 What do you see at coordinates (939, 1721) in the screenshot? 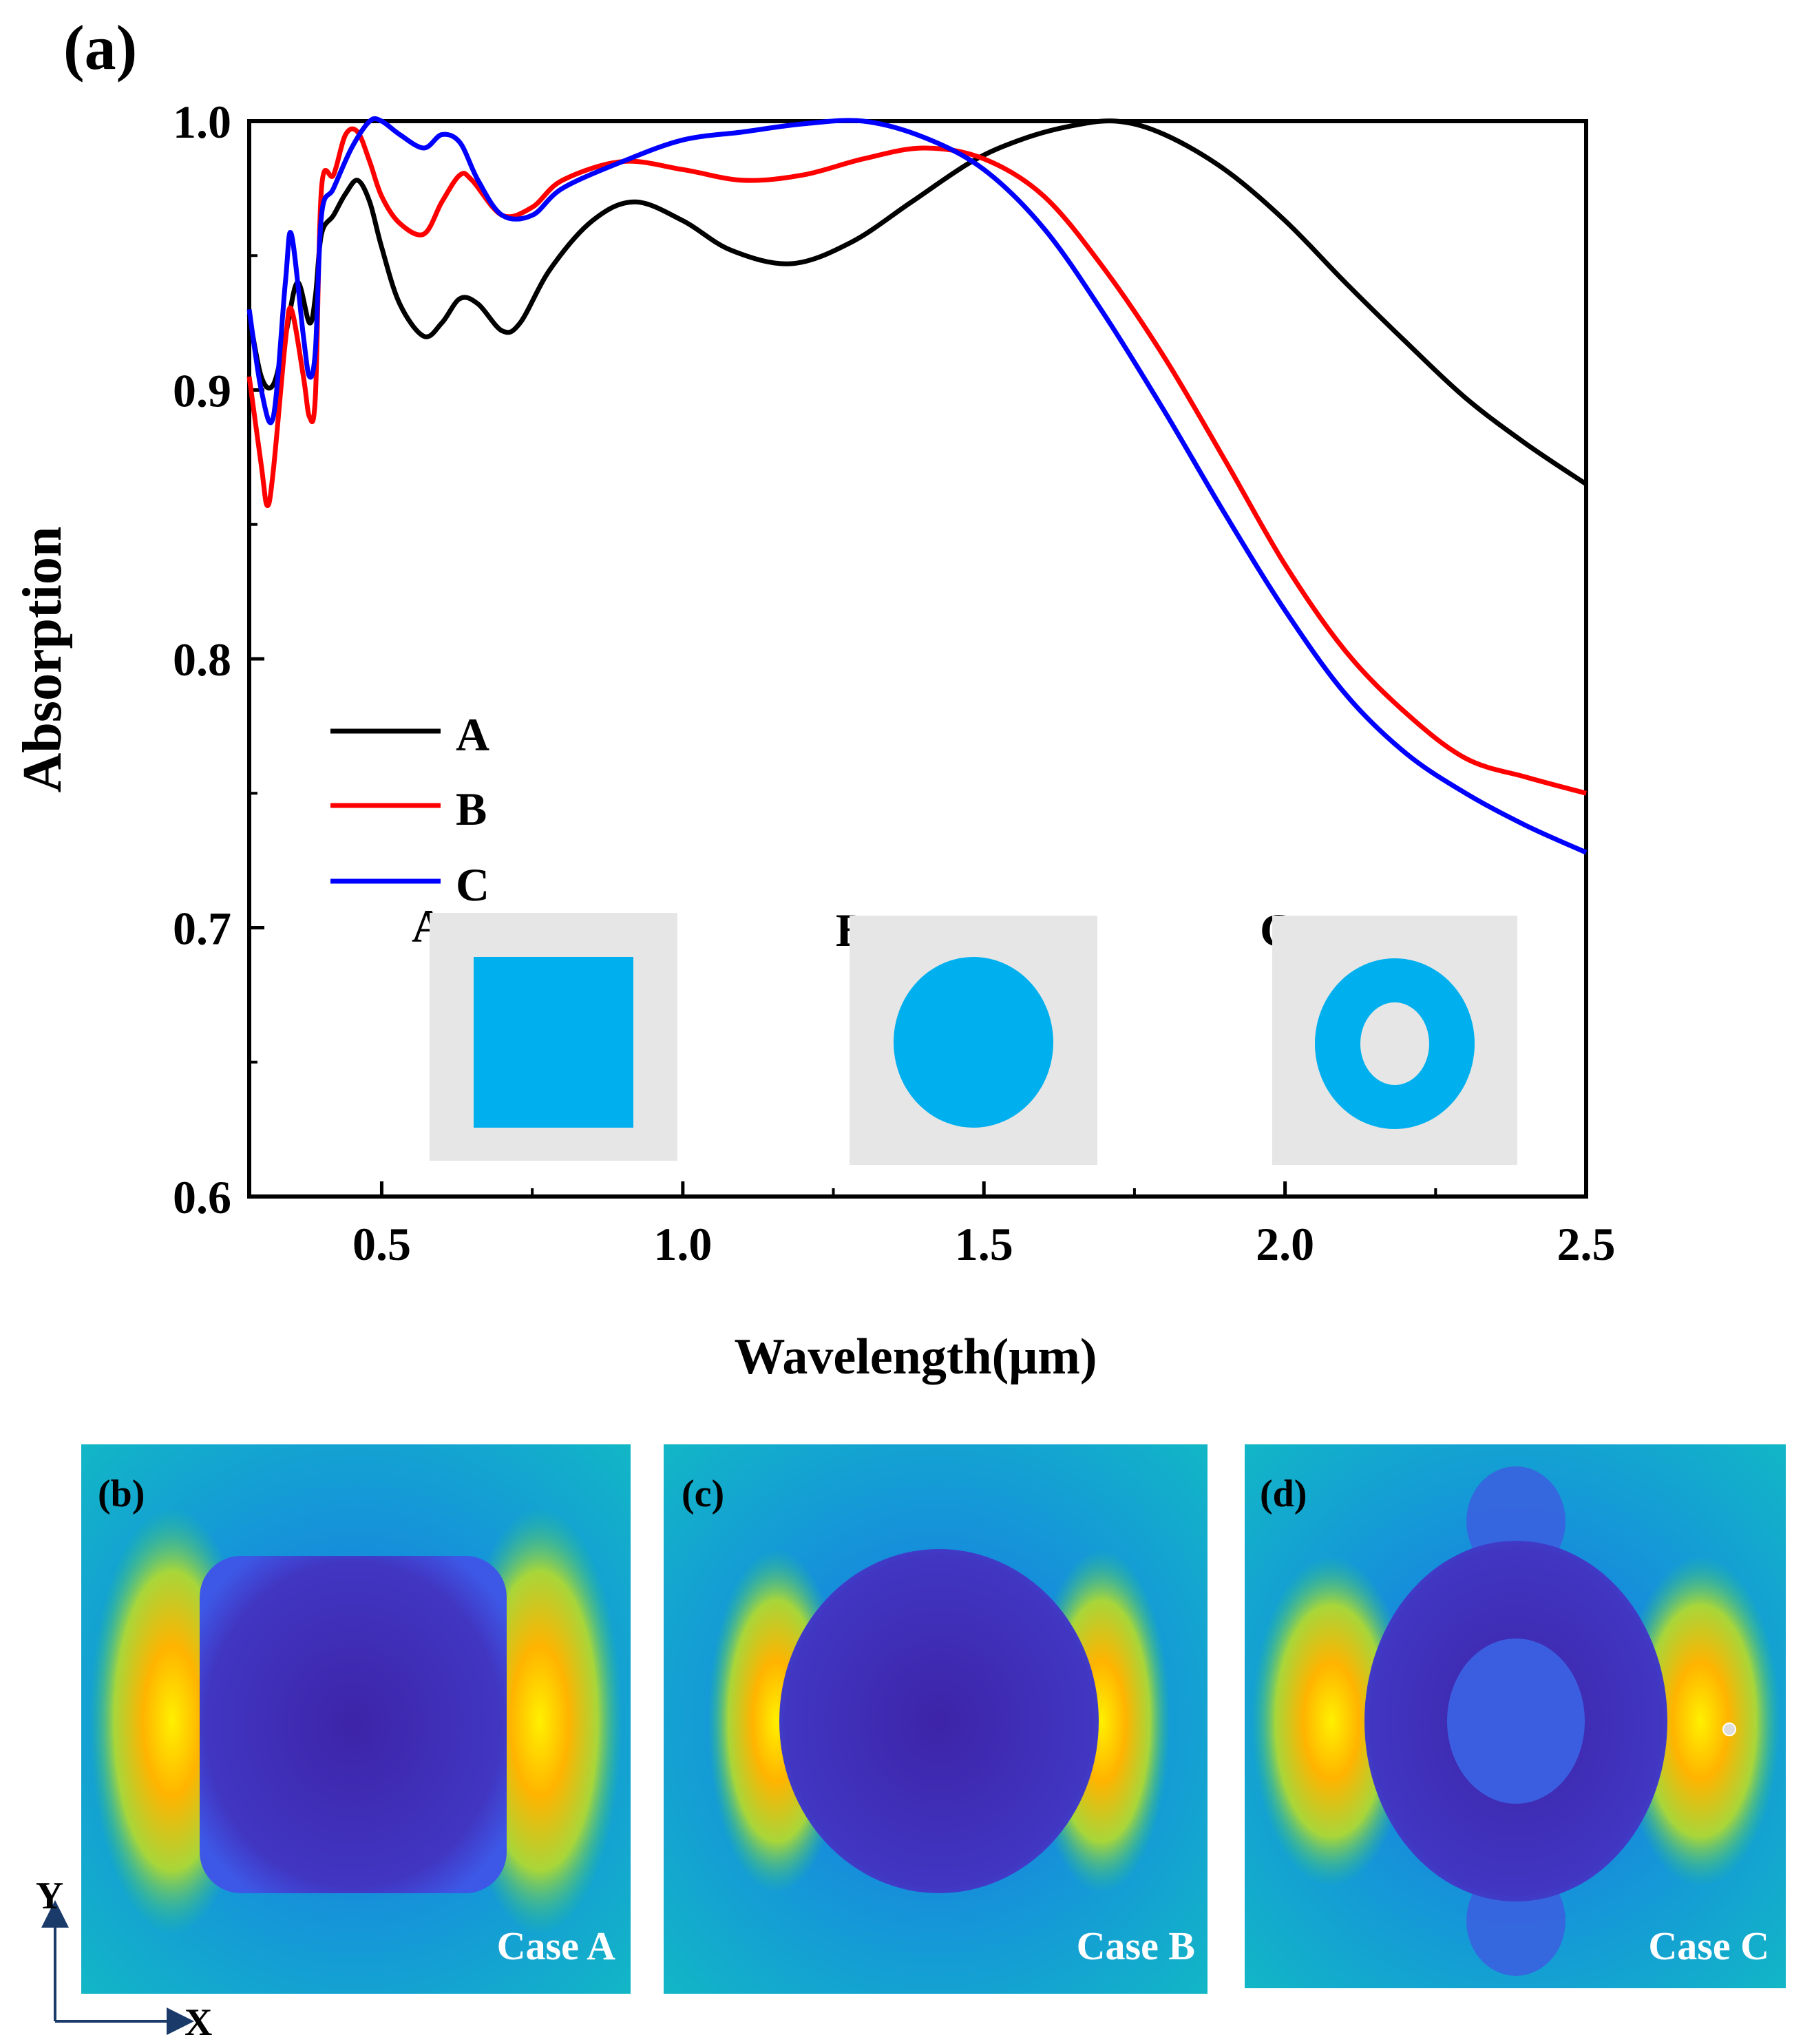
I see `field-map-c-particle` at bounding box center [939, 1721].